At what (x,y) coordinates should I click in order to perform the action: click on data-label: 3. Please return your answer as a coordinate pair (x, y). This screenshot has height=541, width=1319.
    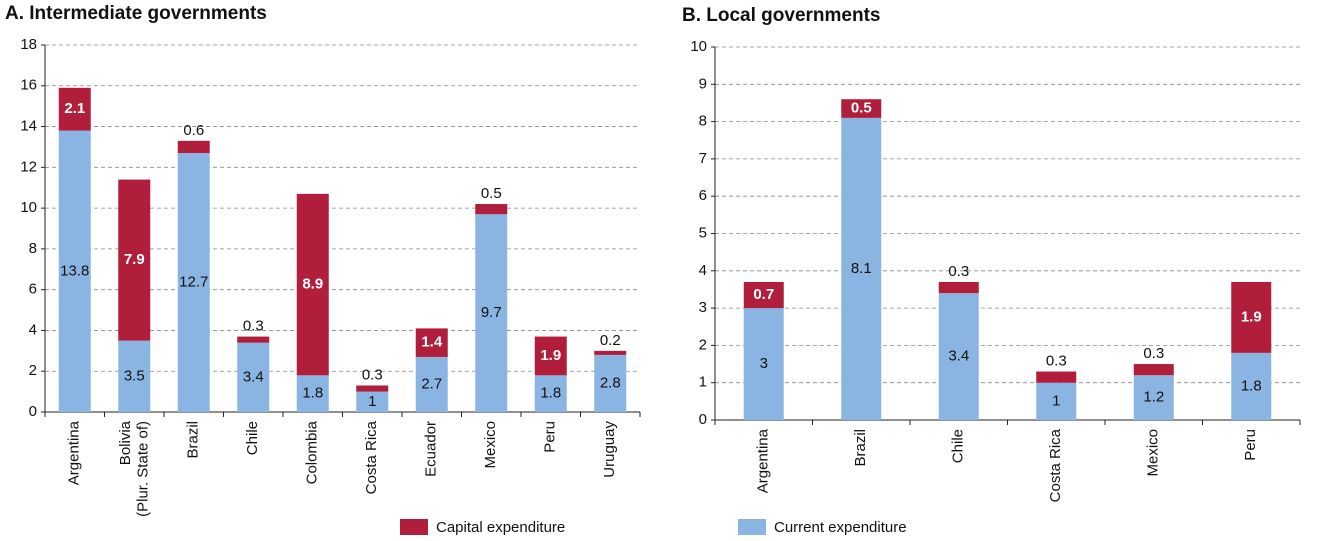
    Looking at the image, I should click on (764, 363).